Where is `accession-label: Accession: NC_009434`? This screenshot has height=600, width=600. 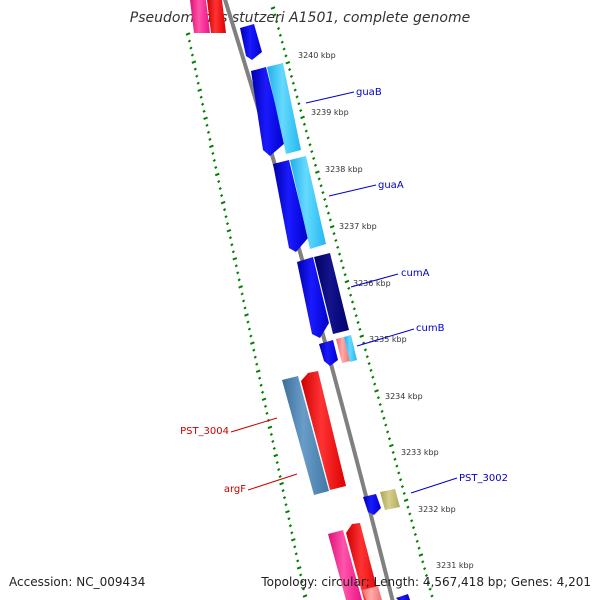 accession-label: Accession: NC_009434 is located at coordinates (77, 582).